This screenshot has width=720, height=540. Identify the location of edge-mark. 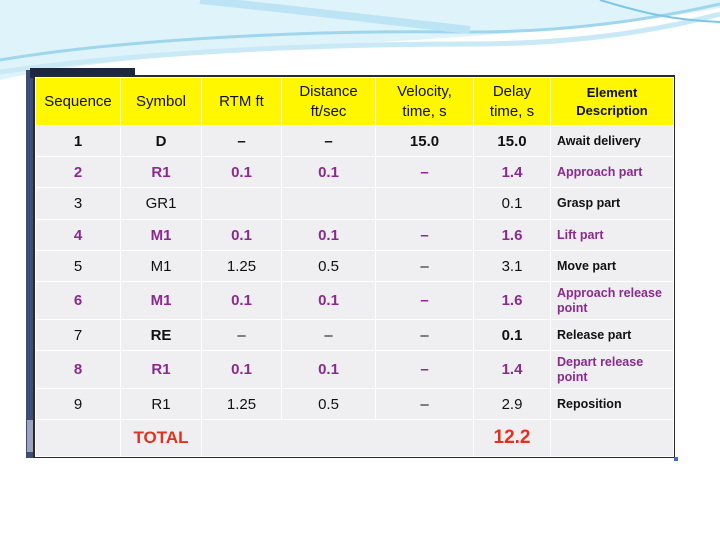
(30, 436).